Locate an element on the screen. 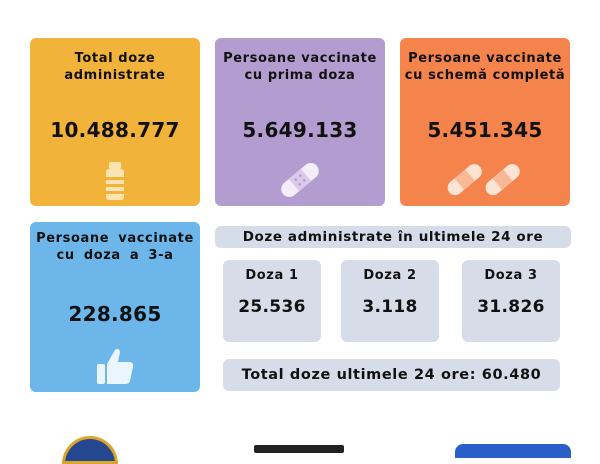  campaign-logo is located at coordinates (513, 451).